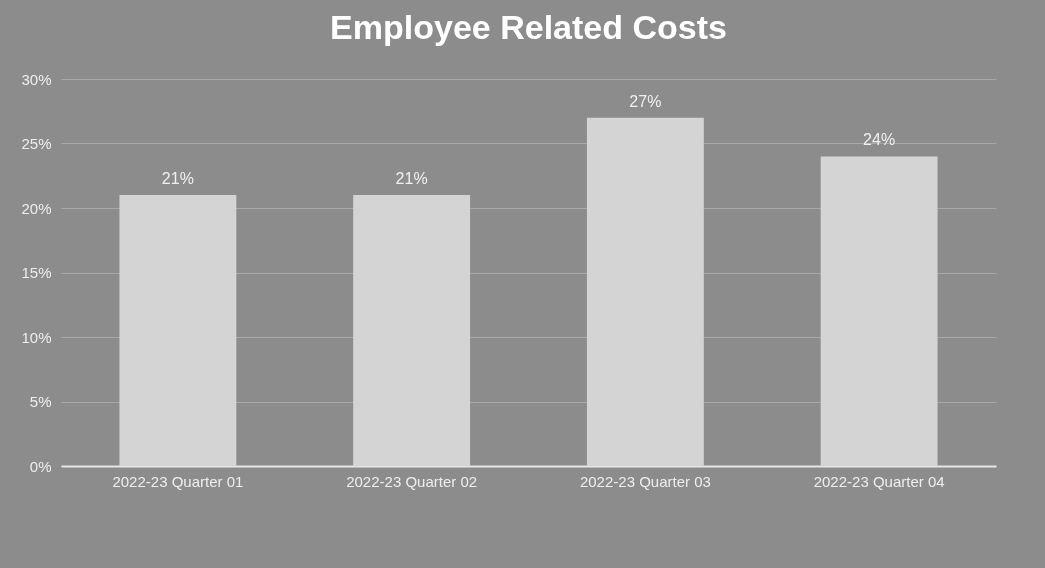  Describe the element at coordinates (36, 337) in the screenshot. I see `y-tick-label: 10%` at that location.